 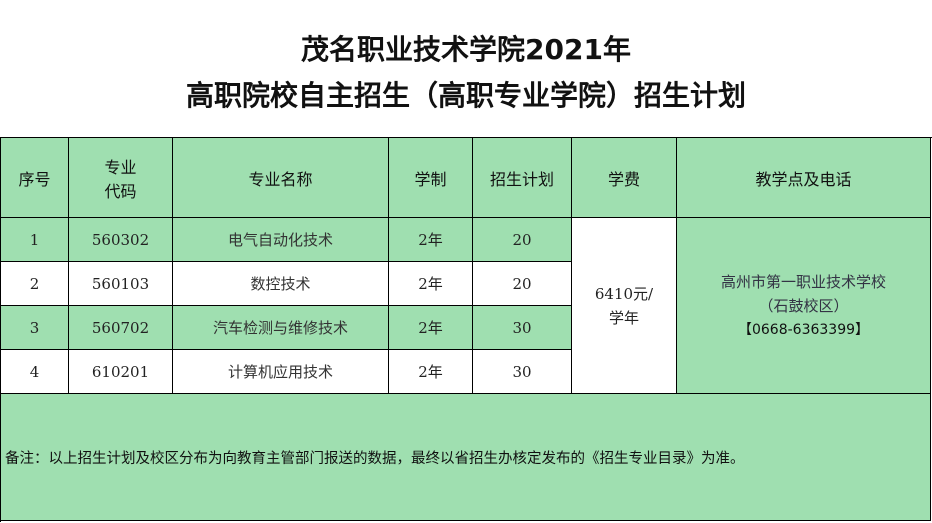 What do you see at coordinates (431, 178) in the screenshot?
I see `header-years: 学制` at bounding box center [431, 178].